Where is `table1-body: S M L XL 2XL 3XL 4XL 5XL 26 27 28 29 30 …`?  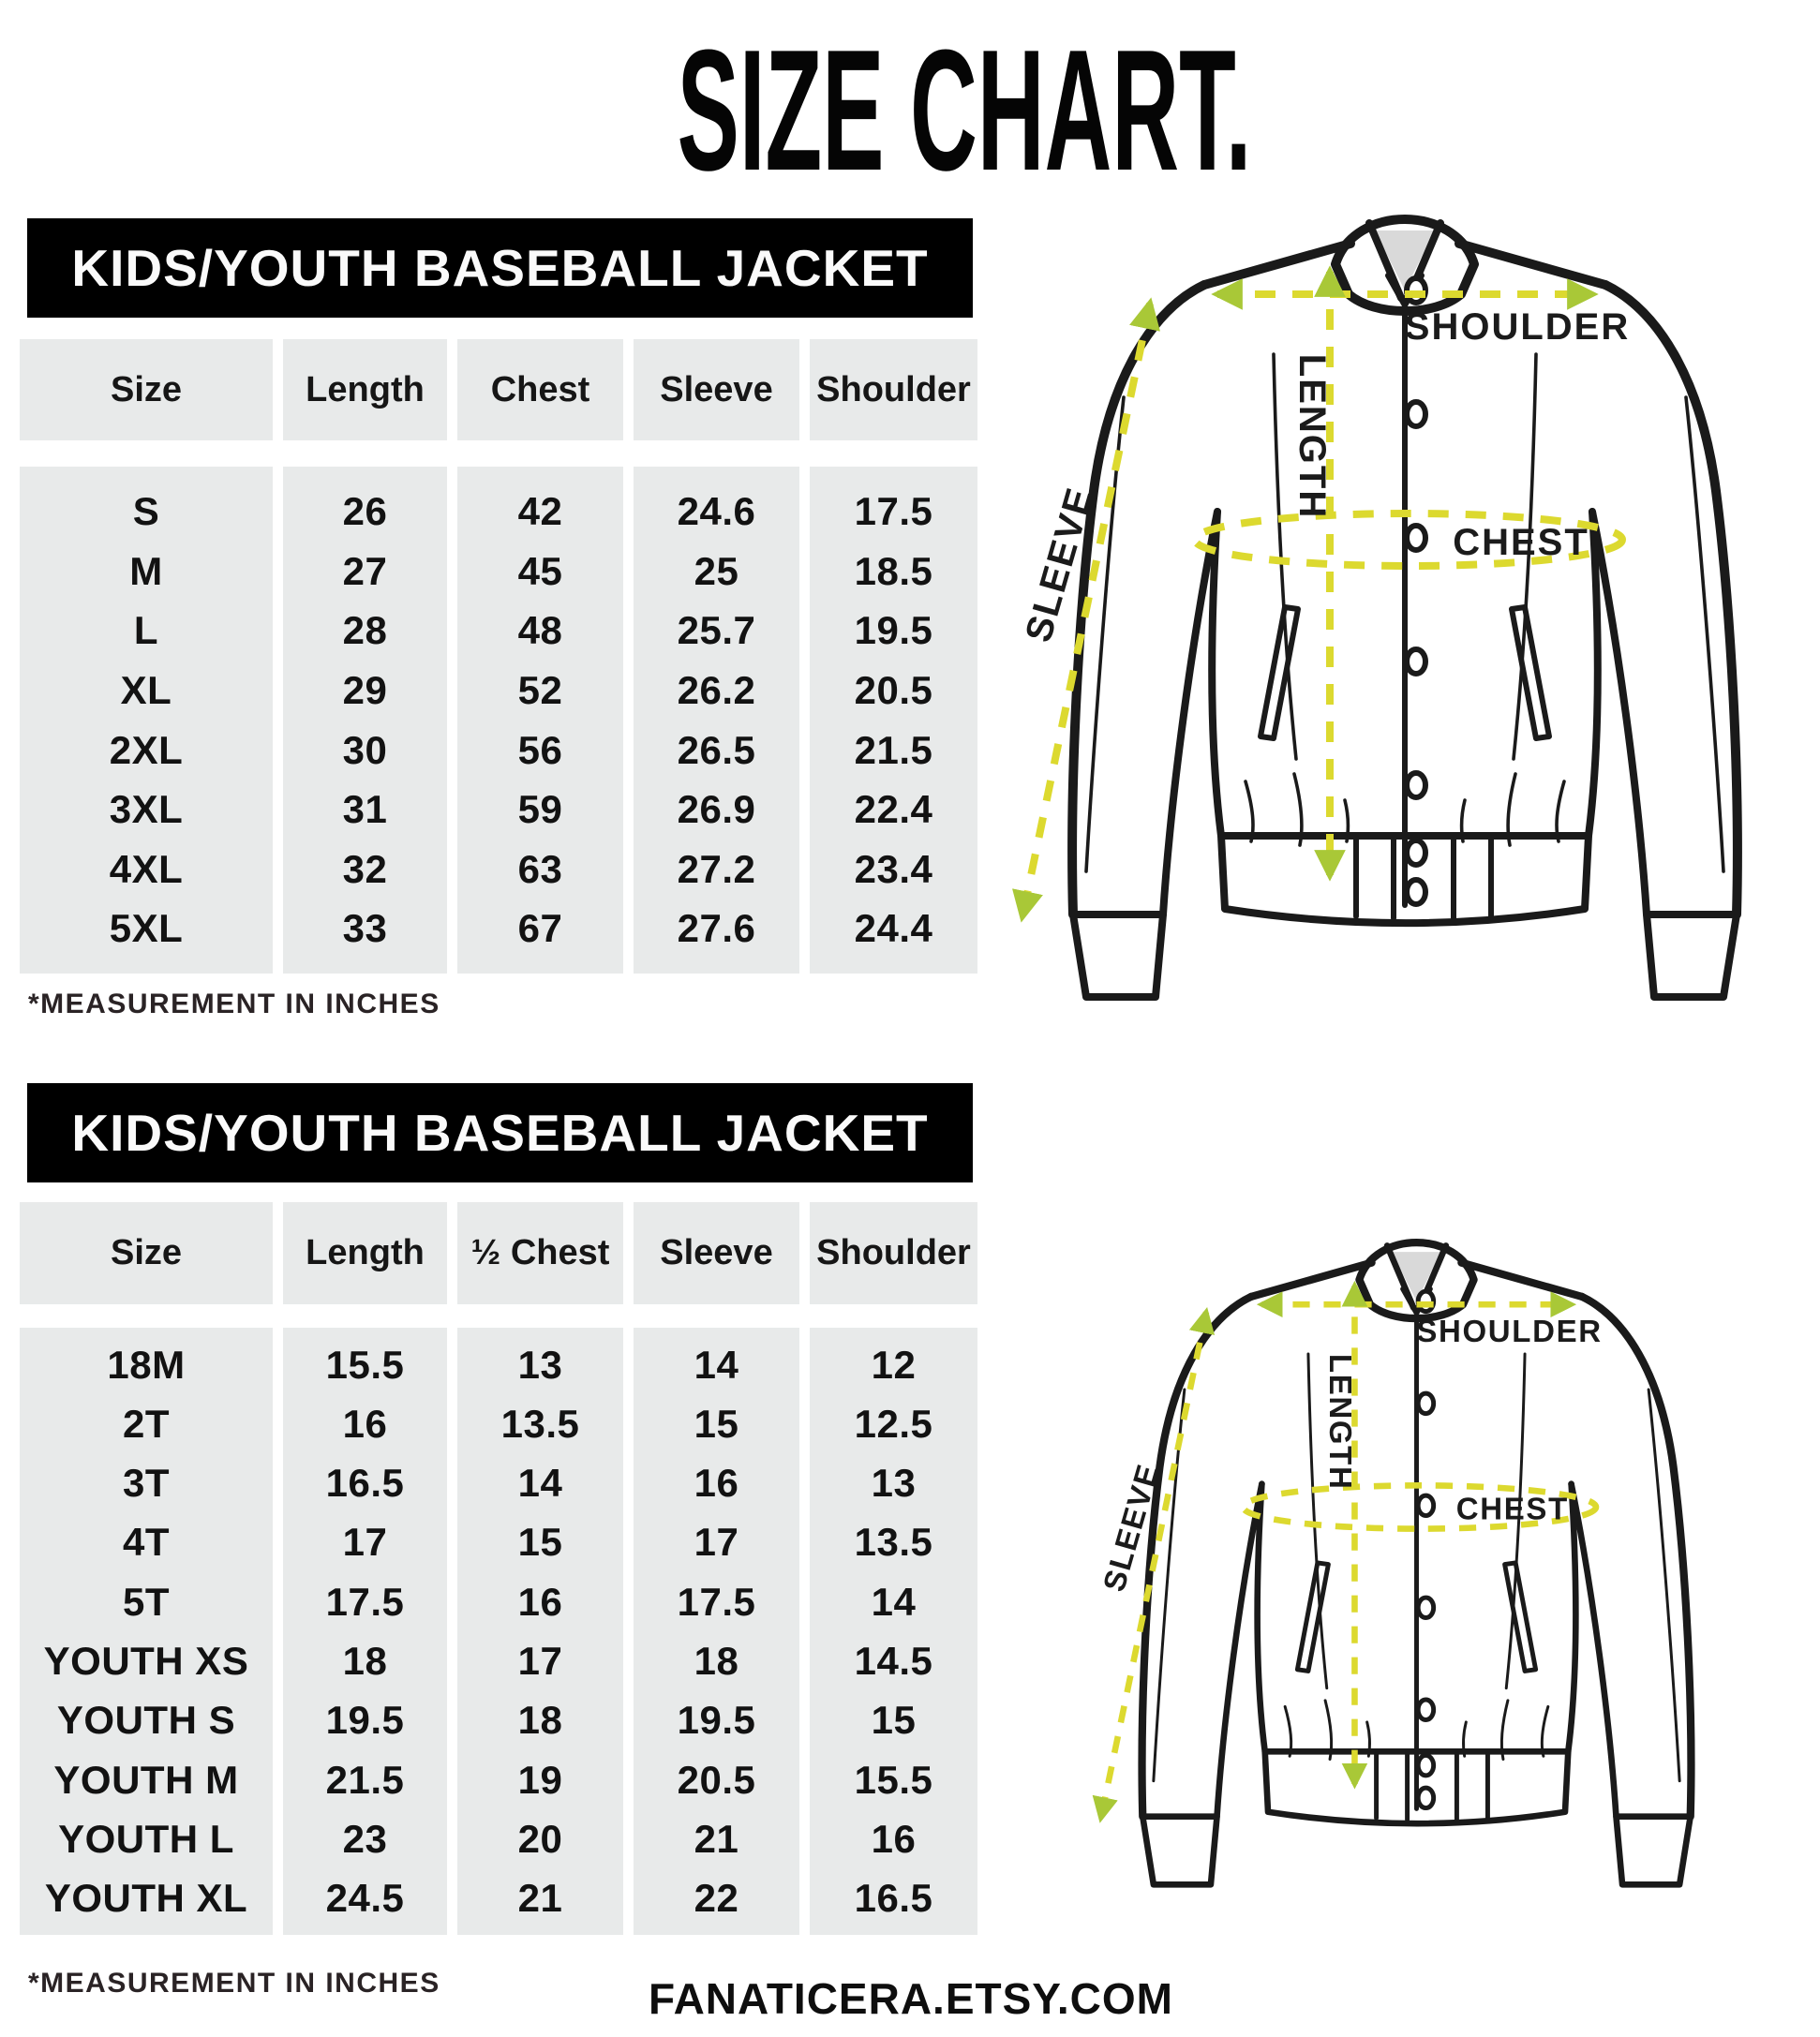 table1-body: S M L XL 2XL 3XL 4XL 5XL 26 27 28 29 30 … is located at coordinates (498, 720).